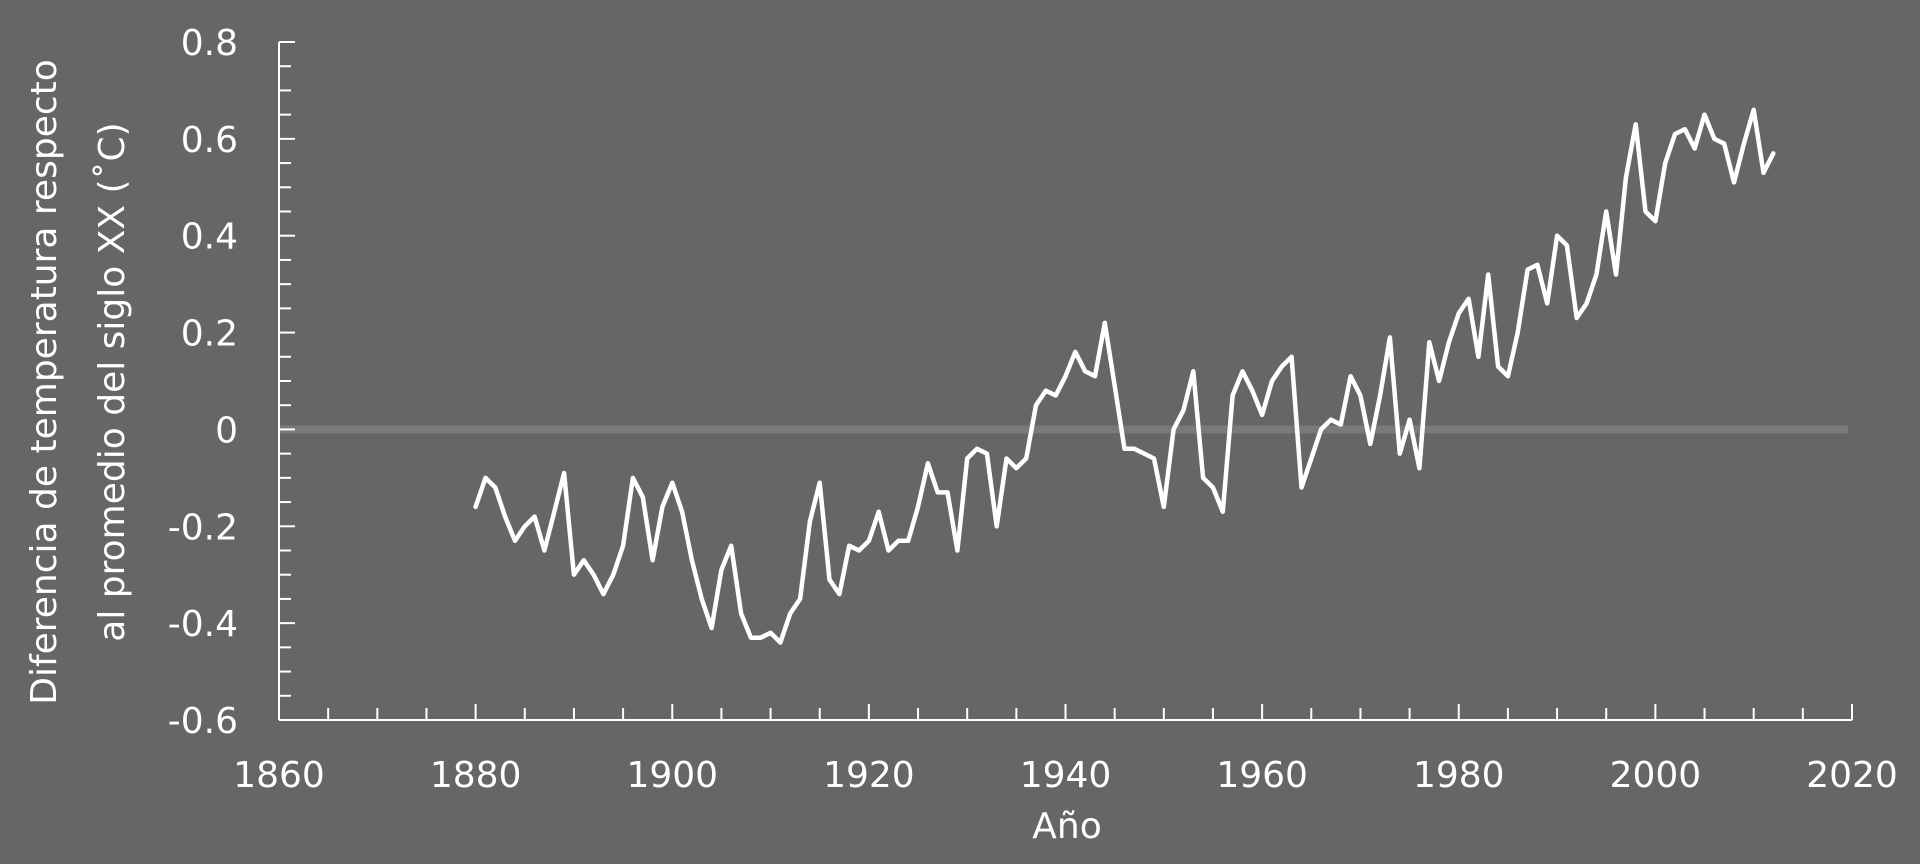  What do you see at coordinates (672, 775) in the screenshot?
I see `x-tick-label: 1900` at bounding box center [672, 775].